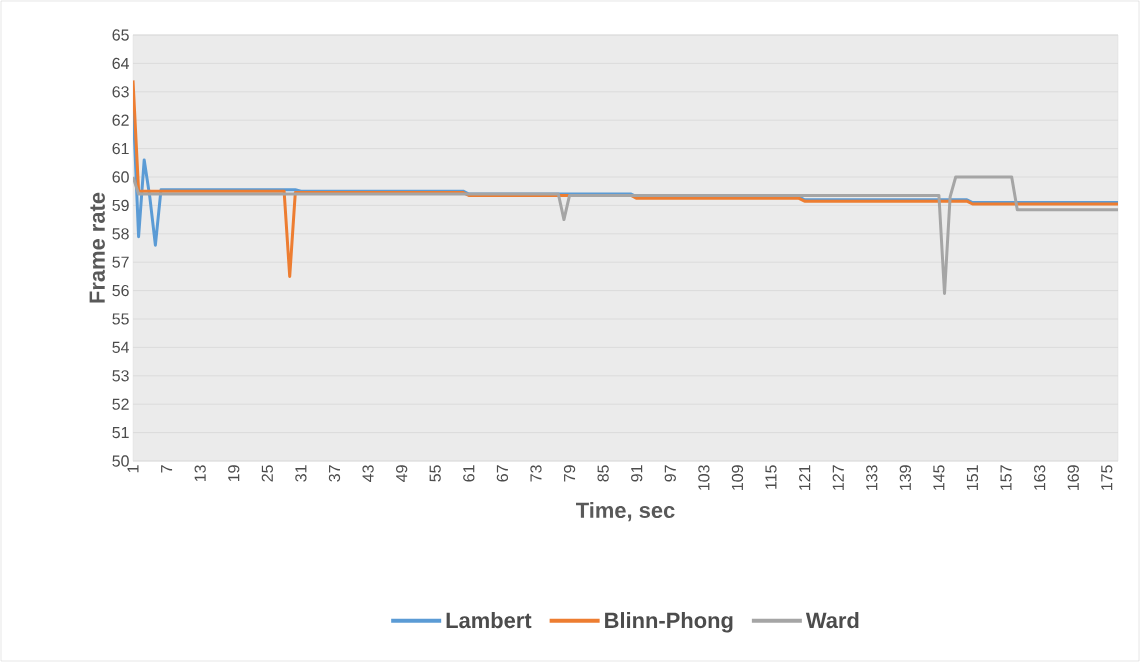 The width and height of the screenshot is (1140, 662). I want to click on x-tick-label: 127, so click(838, 477).